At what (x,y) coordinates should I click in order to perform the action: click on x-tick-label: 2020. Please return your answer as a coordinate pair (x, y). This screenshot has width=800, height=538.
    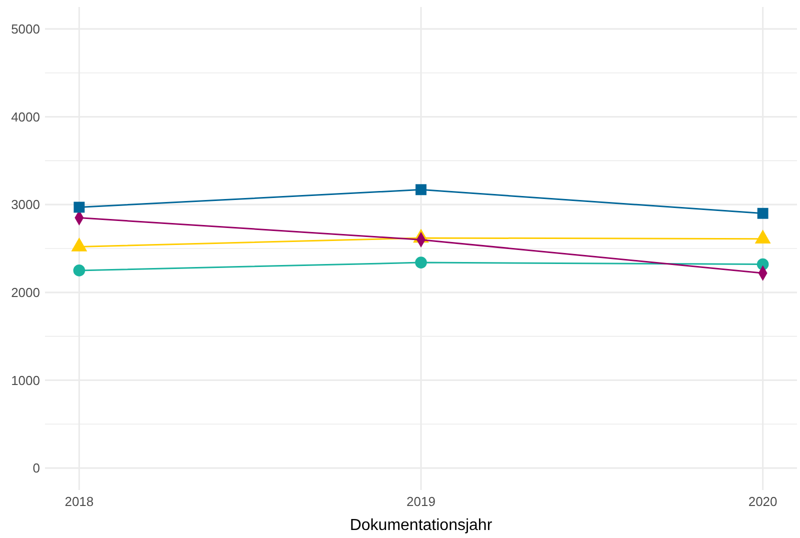
    Looking at the image, I should click on (763, 501).